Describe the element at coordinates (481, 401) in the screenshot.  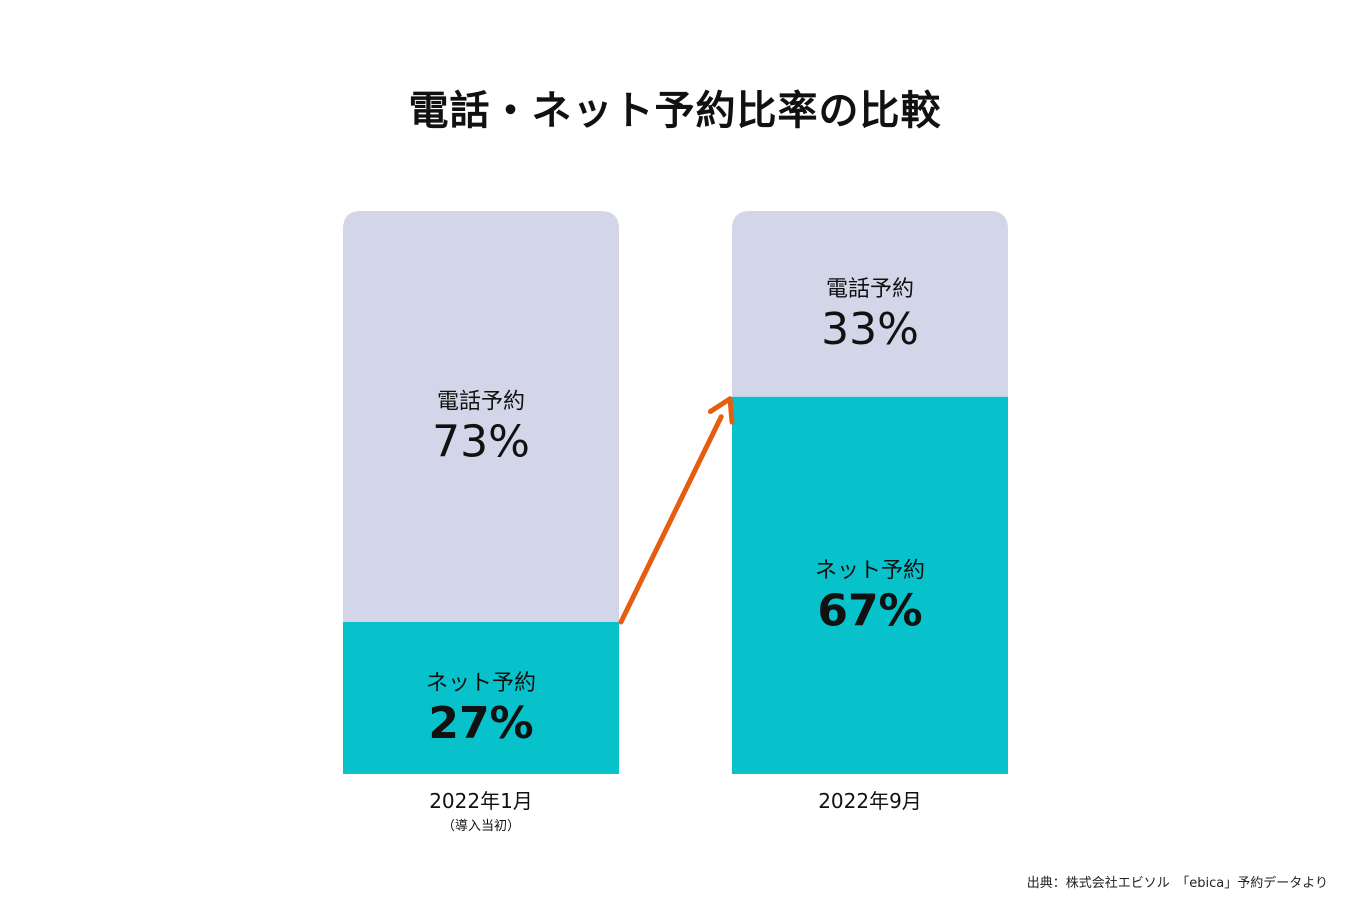
I see `label-phone-name-1: 電話予約` at that location.